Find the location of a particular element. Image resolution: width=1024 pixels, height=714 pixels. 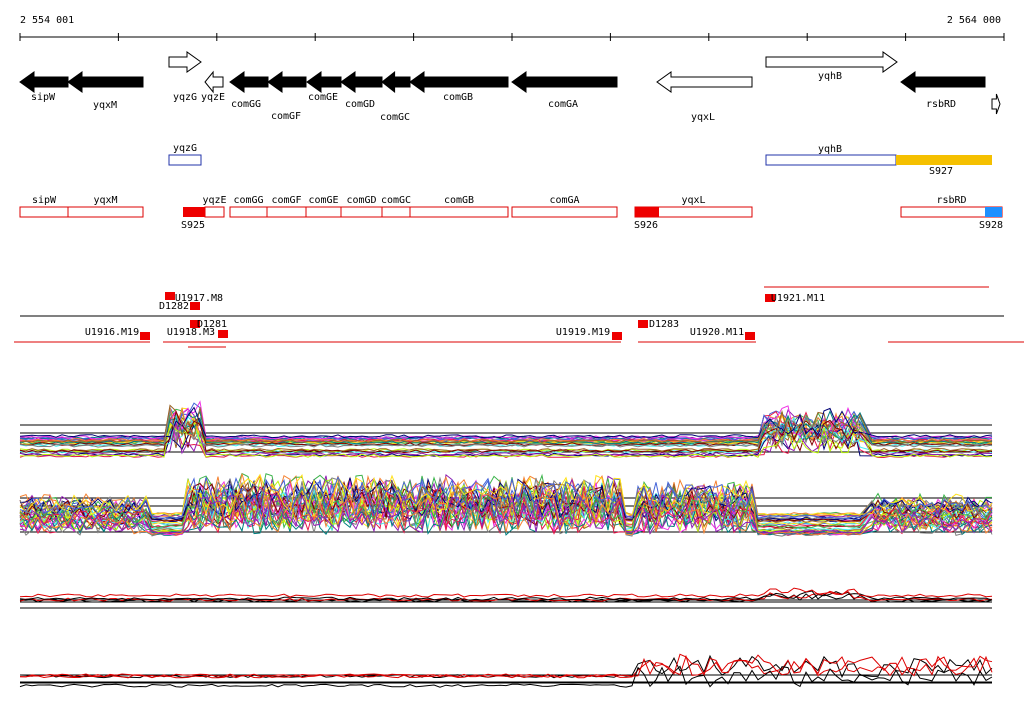

annotation-segment is located at coordinates (944, 160).